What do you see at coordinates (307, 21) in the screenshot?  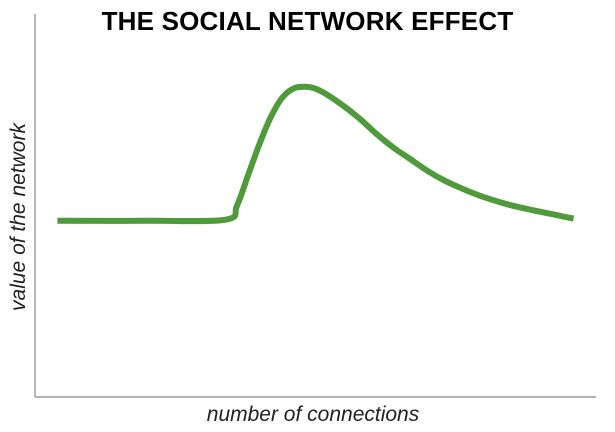 I see `chart-title: THE SOCIAL NETWORK EFFECT` at bounding box center [307, 21].